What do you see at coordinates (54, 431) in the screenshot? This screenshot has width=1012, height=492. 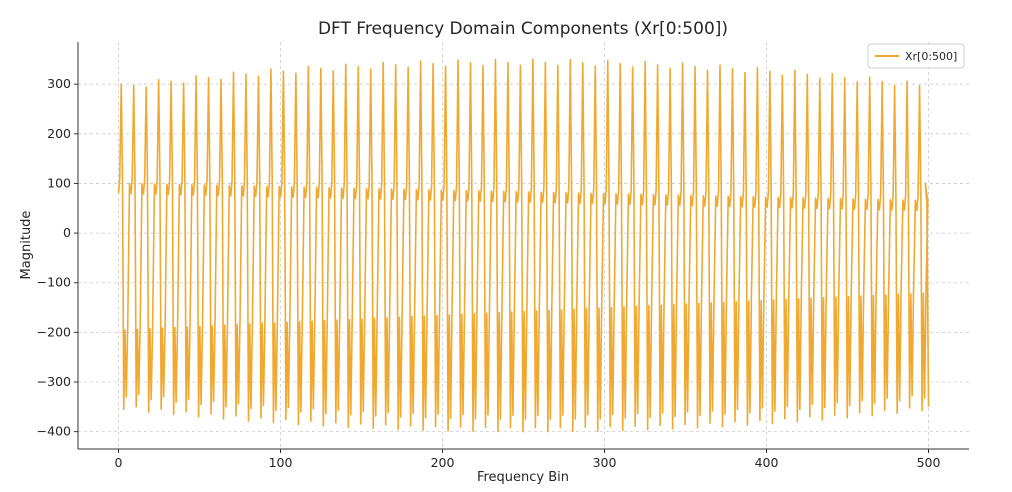 I see `y-tick-label: −400` at bounding box center [54, 431].